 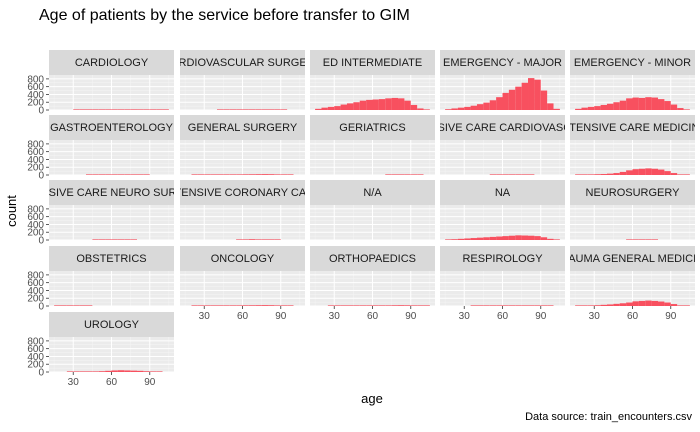 What do you see at coordinates (242, 145) in the screenshot?
I see `facet-panel: GENERAL SURGERY` at bounding box center [242, 145].